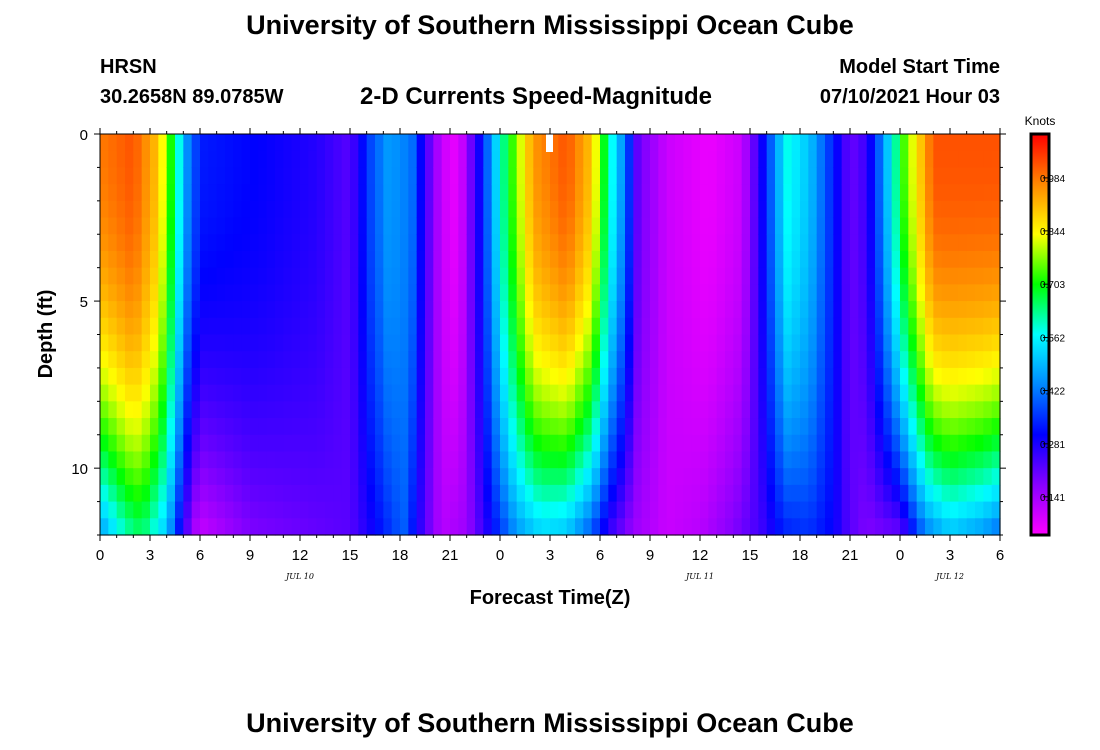 The height and width of the screenshot is (750, 1100). I want to click on x-tick-label: 3, so click(150, 555).